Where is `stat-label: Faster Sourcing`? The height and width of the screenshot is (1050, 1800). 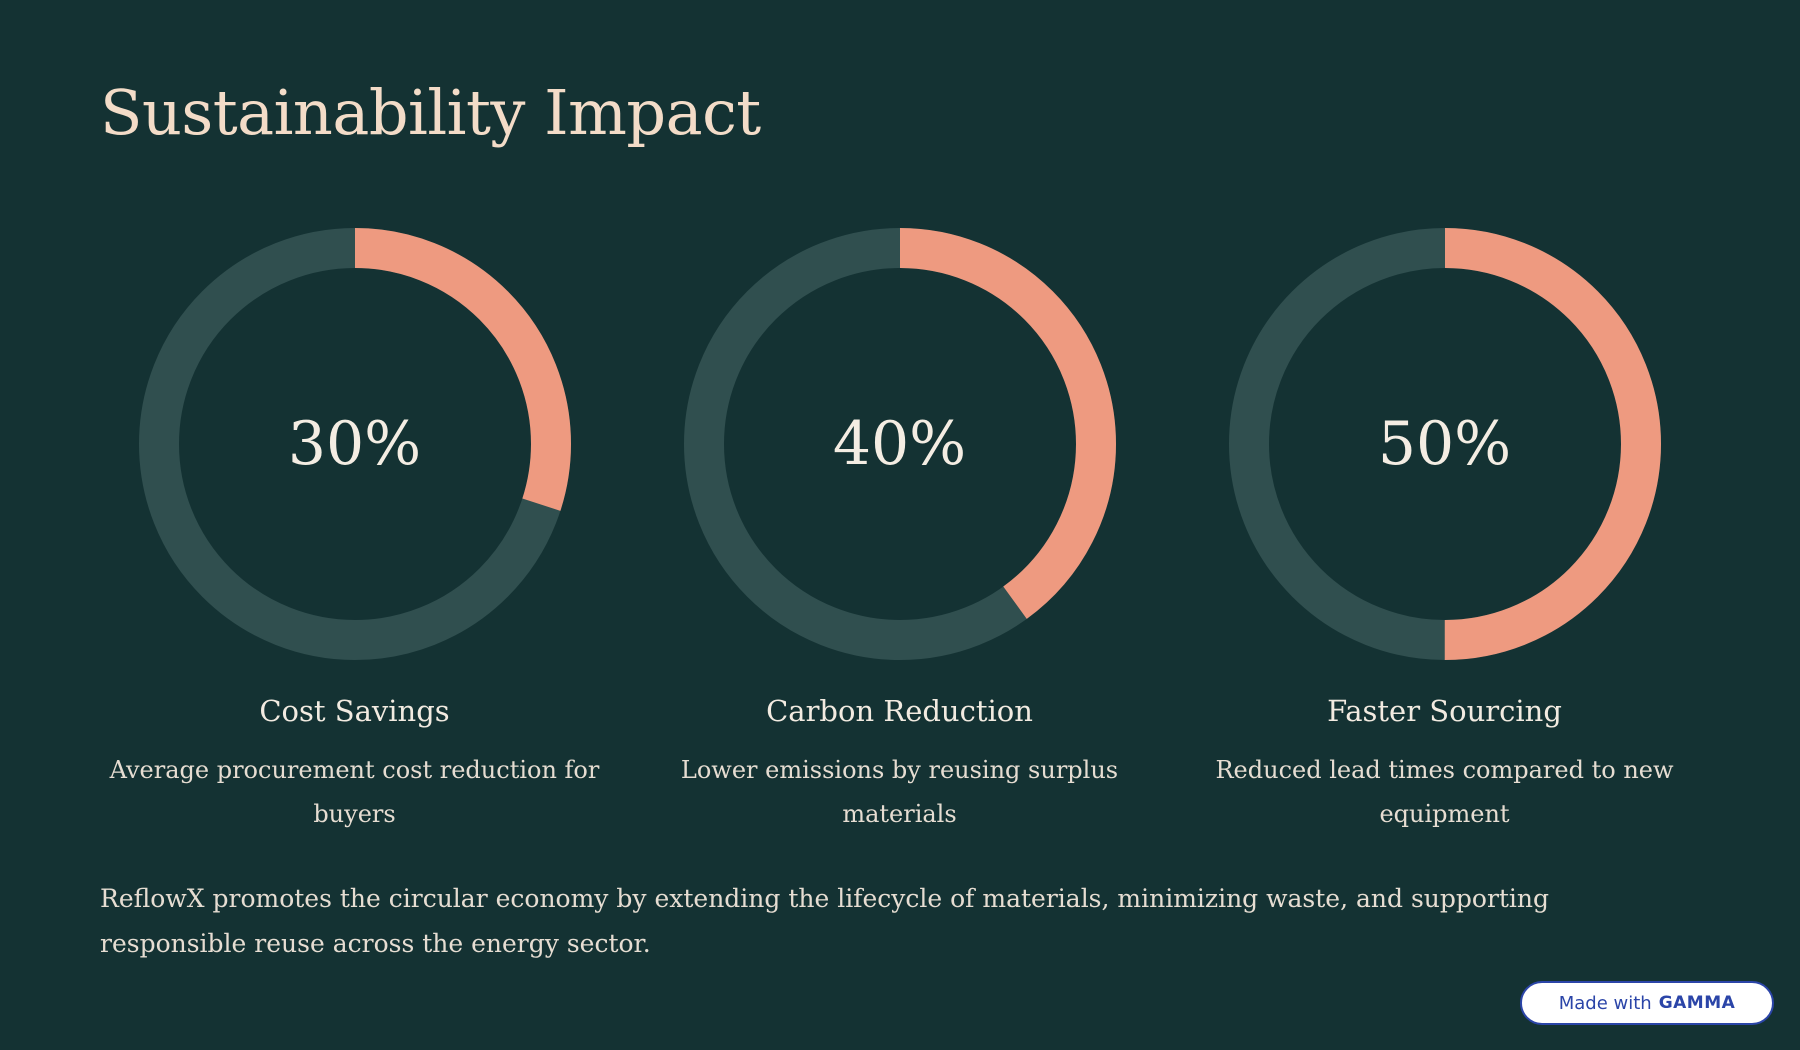
stat-label: Faster Sourcing is located at coordinates (1444, 711).